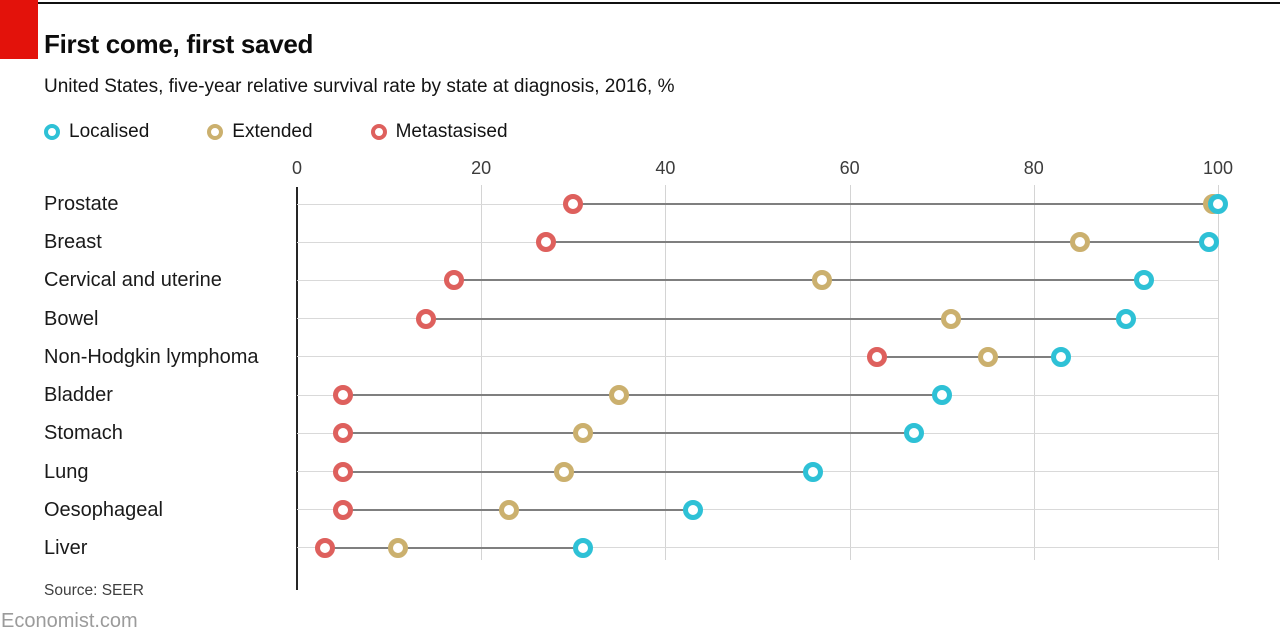 This screenshot has width=1280, height=641. I want to click on x-tick-label-60: 60, so click(849, 168).